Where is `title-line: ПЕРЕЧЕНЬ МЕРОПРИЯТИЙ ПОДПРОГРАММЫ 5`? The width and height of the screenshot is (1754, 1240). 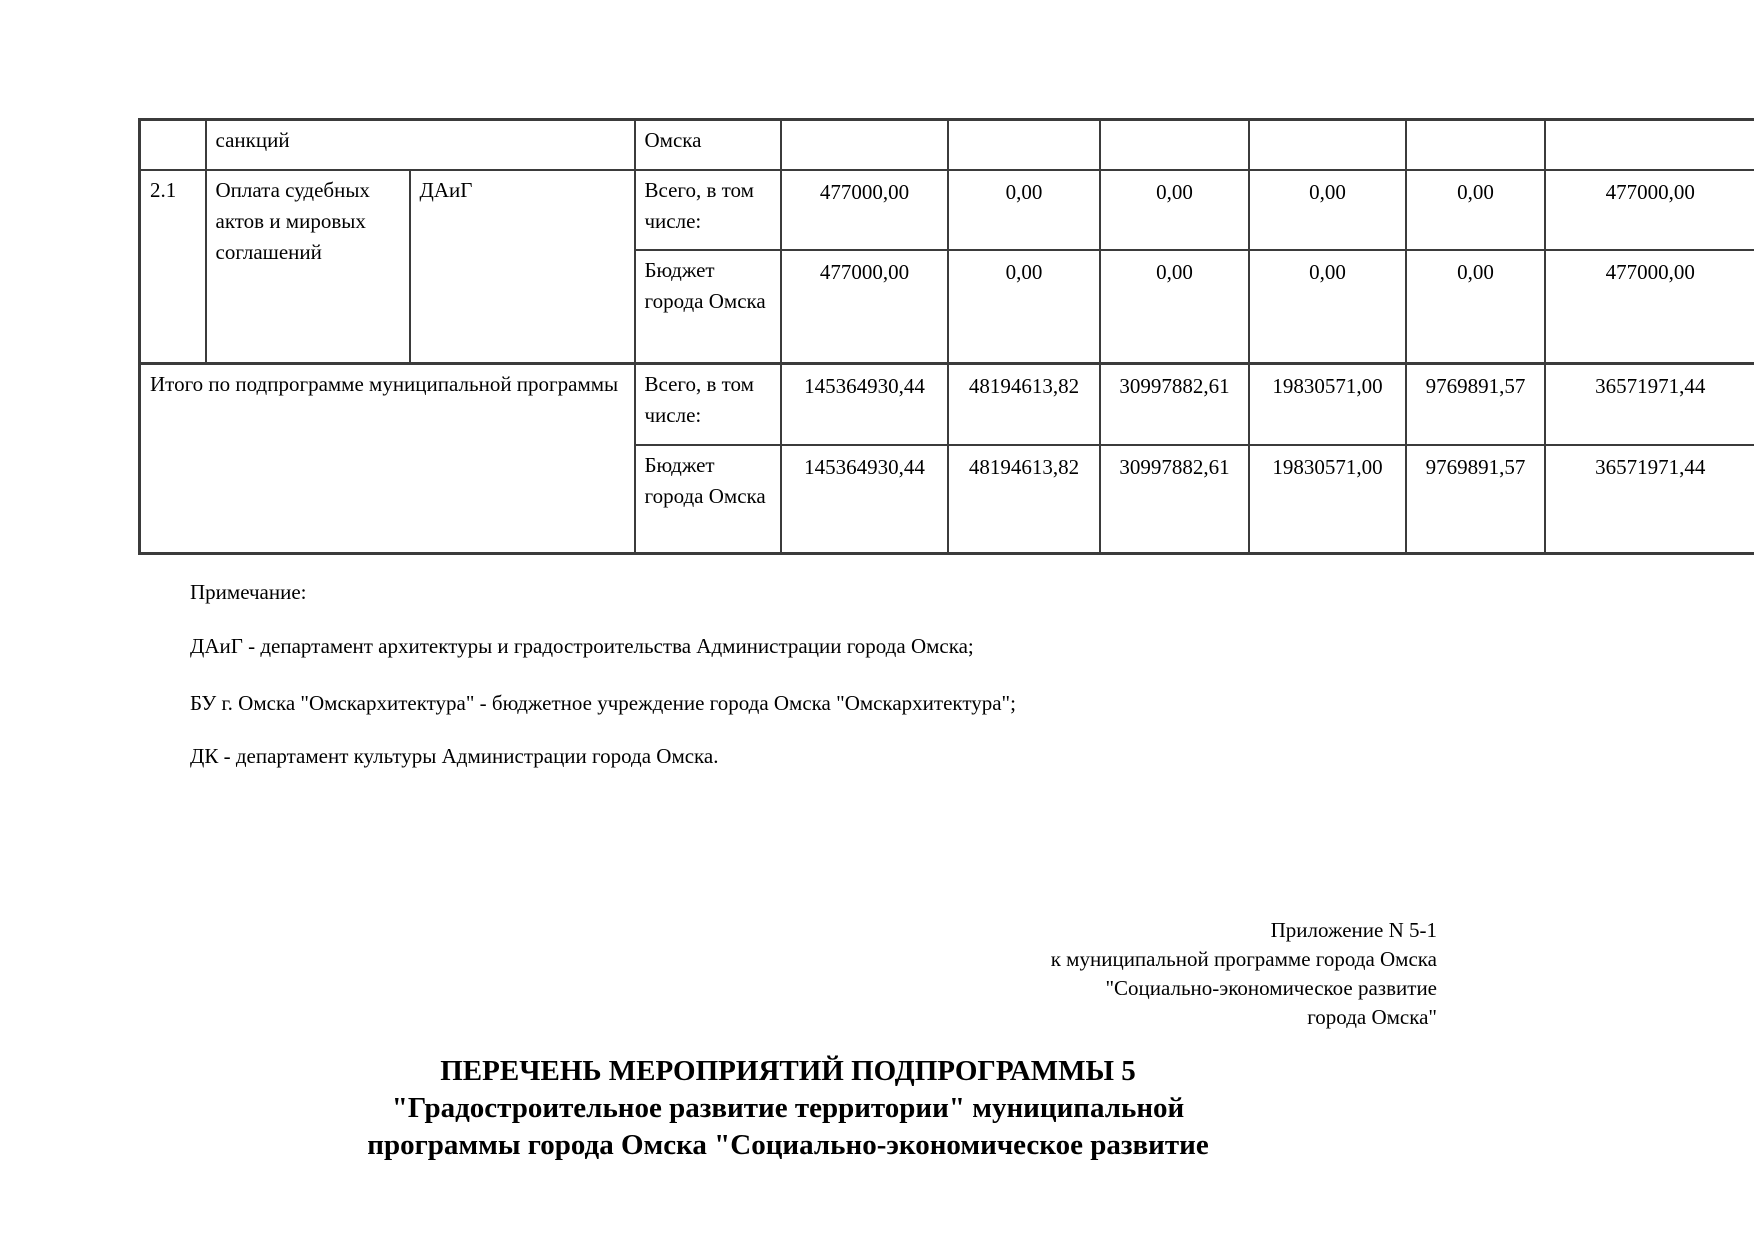 title-line: ПЕРЕЧЕНЬ МЕРОПРИЯТИЙ ПОДПРОГРАММЫ 5 is located at coordinates (788, 1071).